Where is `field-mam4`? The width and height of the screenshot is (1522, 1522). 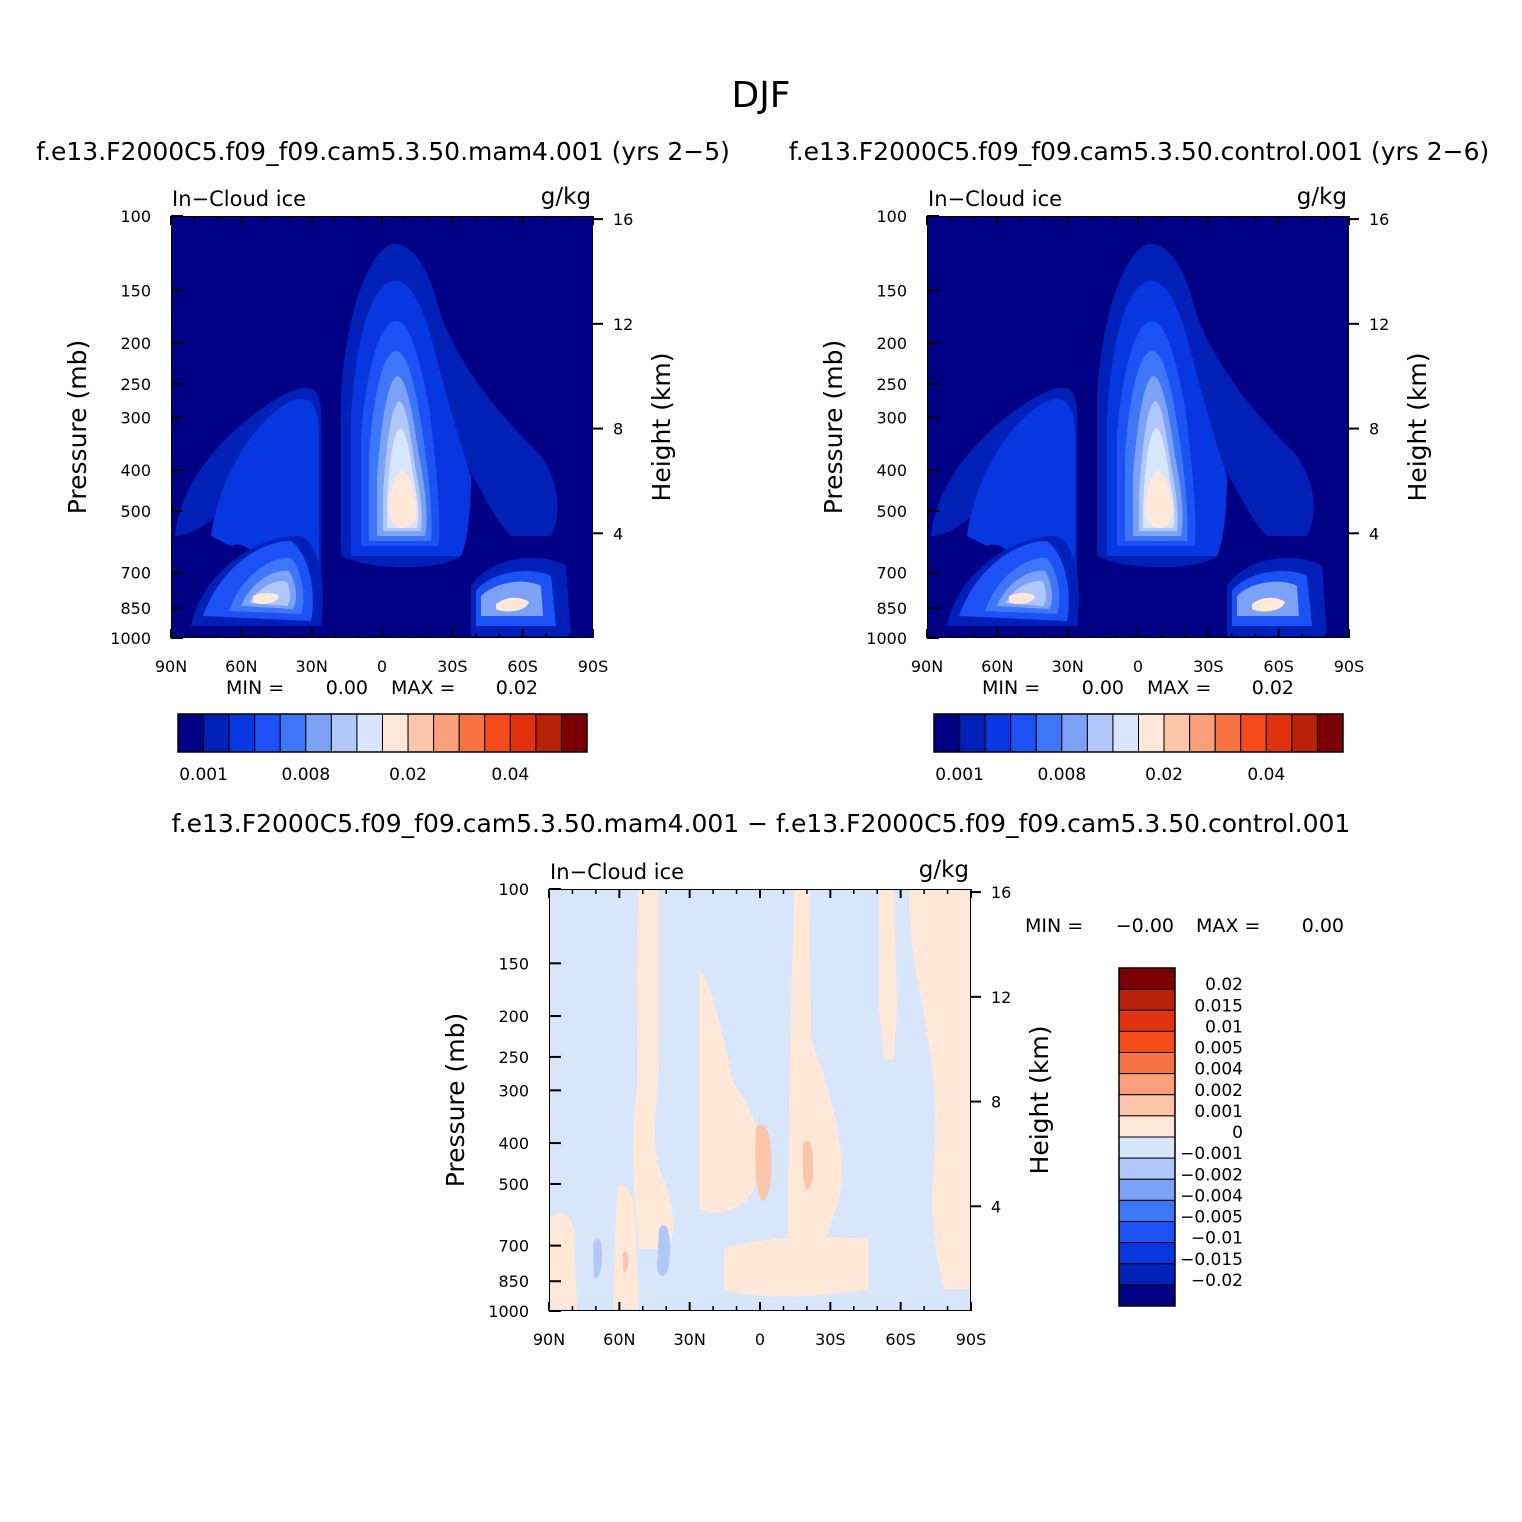
field-mam4 is located at coordinates (382, 427).